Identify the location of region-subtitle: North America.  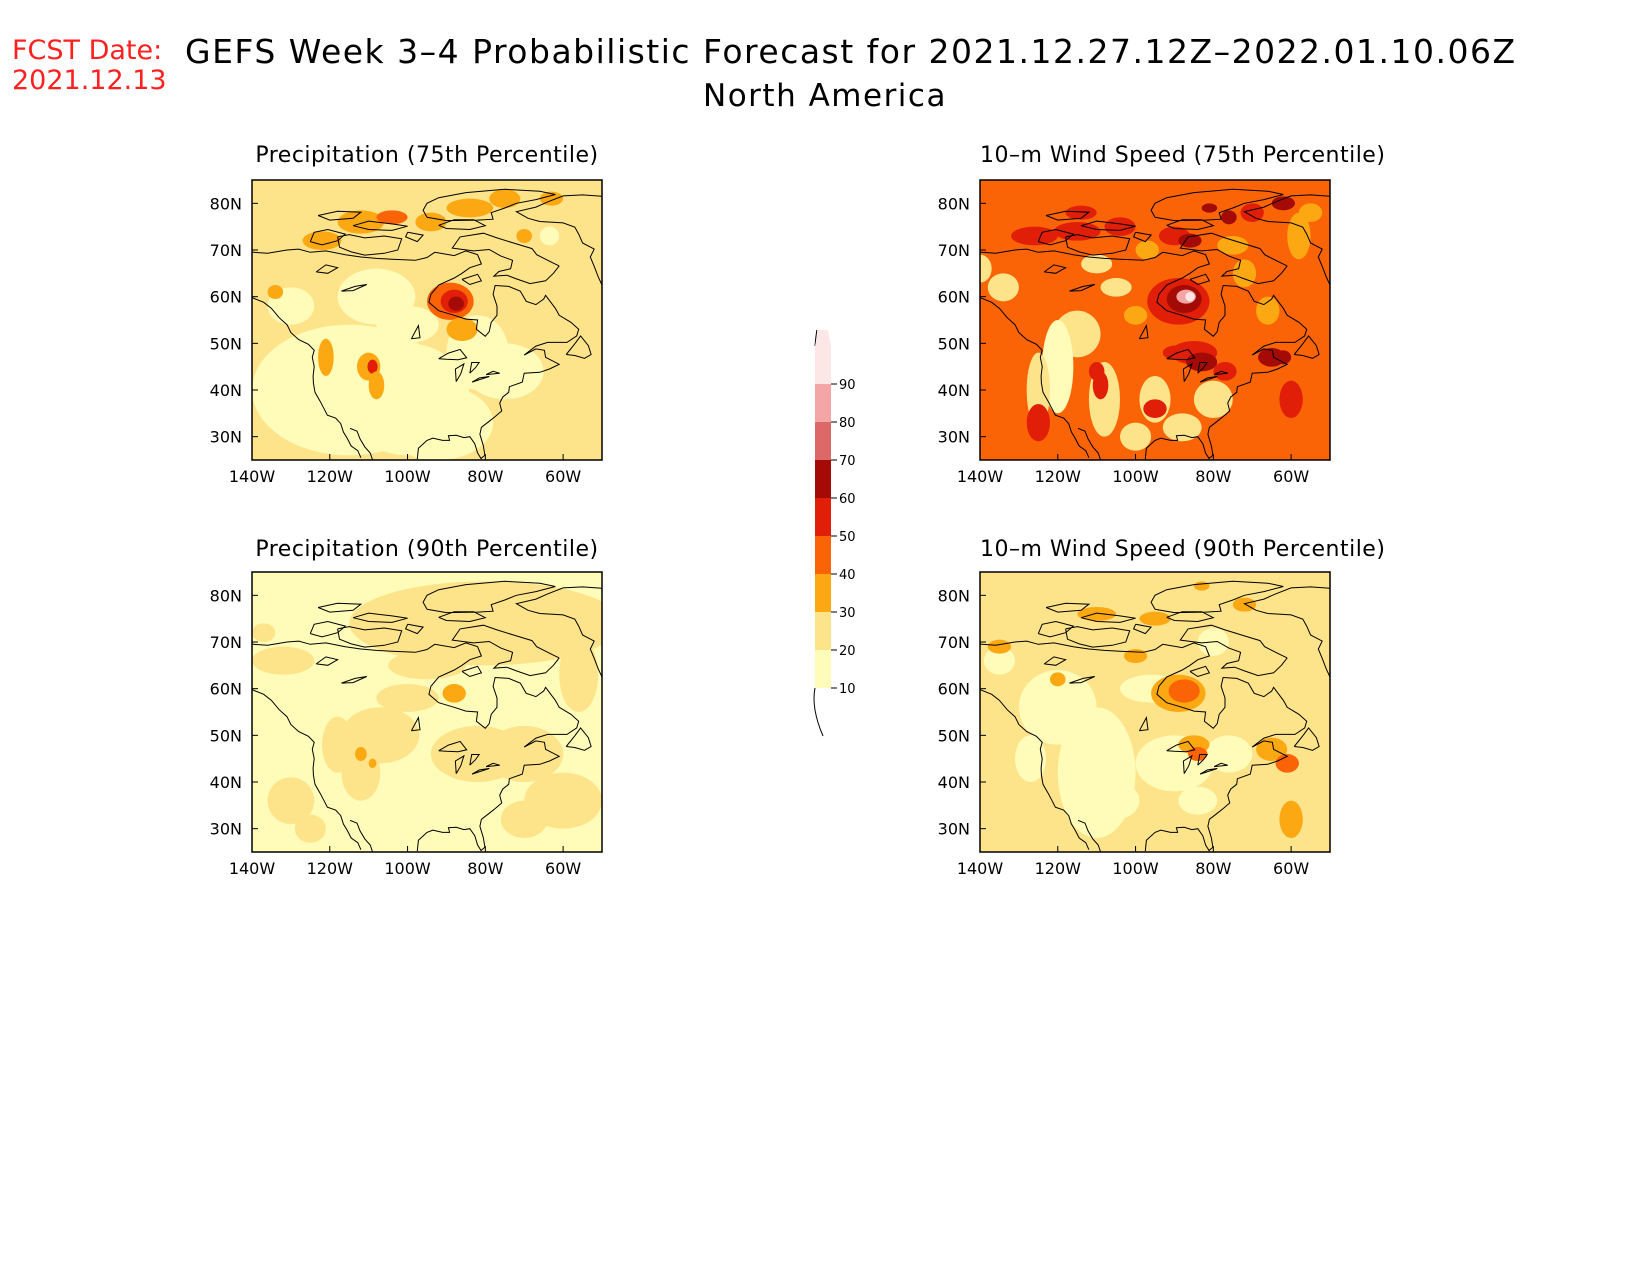
(825, 96).